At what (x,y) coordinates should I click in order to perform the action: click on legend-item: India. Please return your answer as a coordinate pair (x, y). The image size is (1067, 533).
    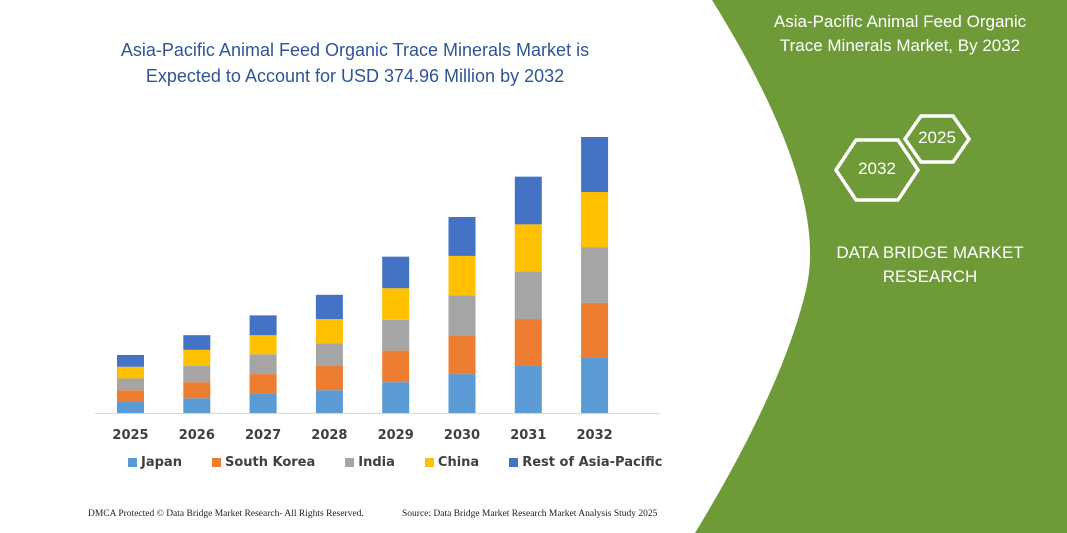
    Looking at the image, I should click on (370, 462).